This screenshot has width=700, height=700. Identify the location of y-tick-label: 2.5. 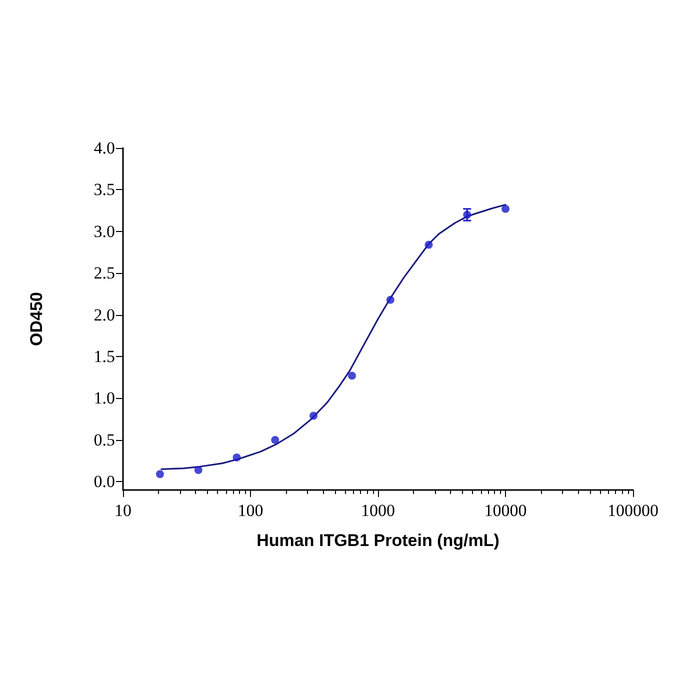
(104, 273).